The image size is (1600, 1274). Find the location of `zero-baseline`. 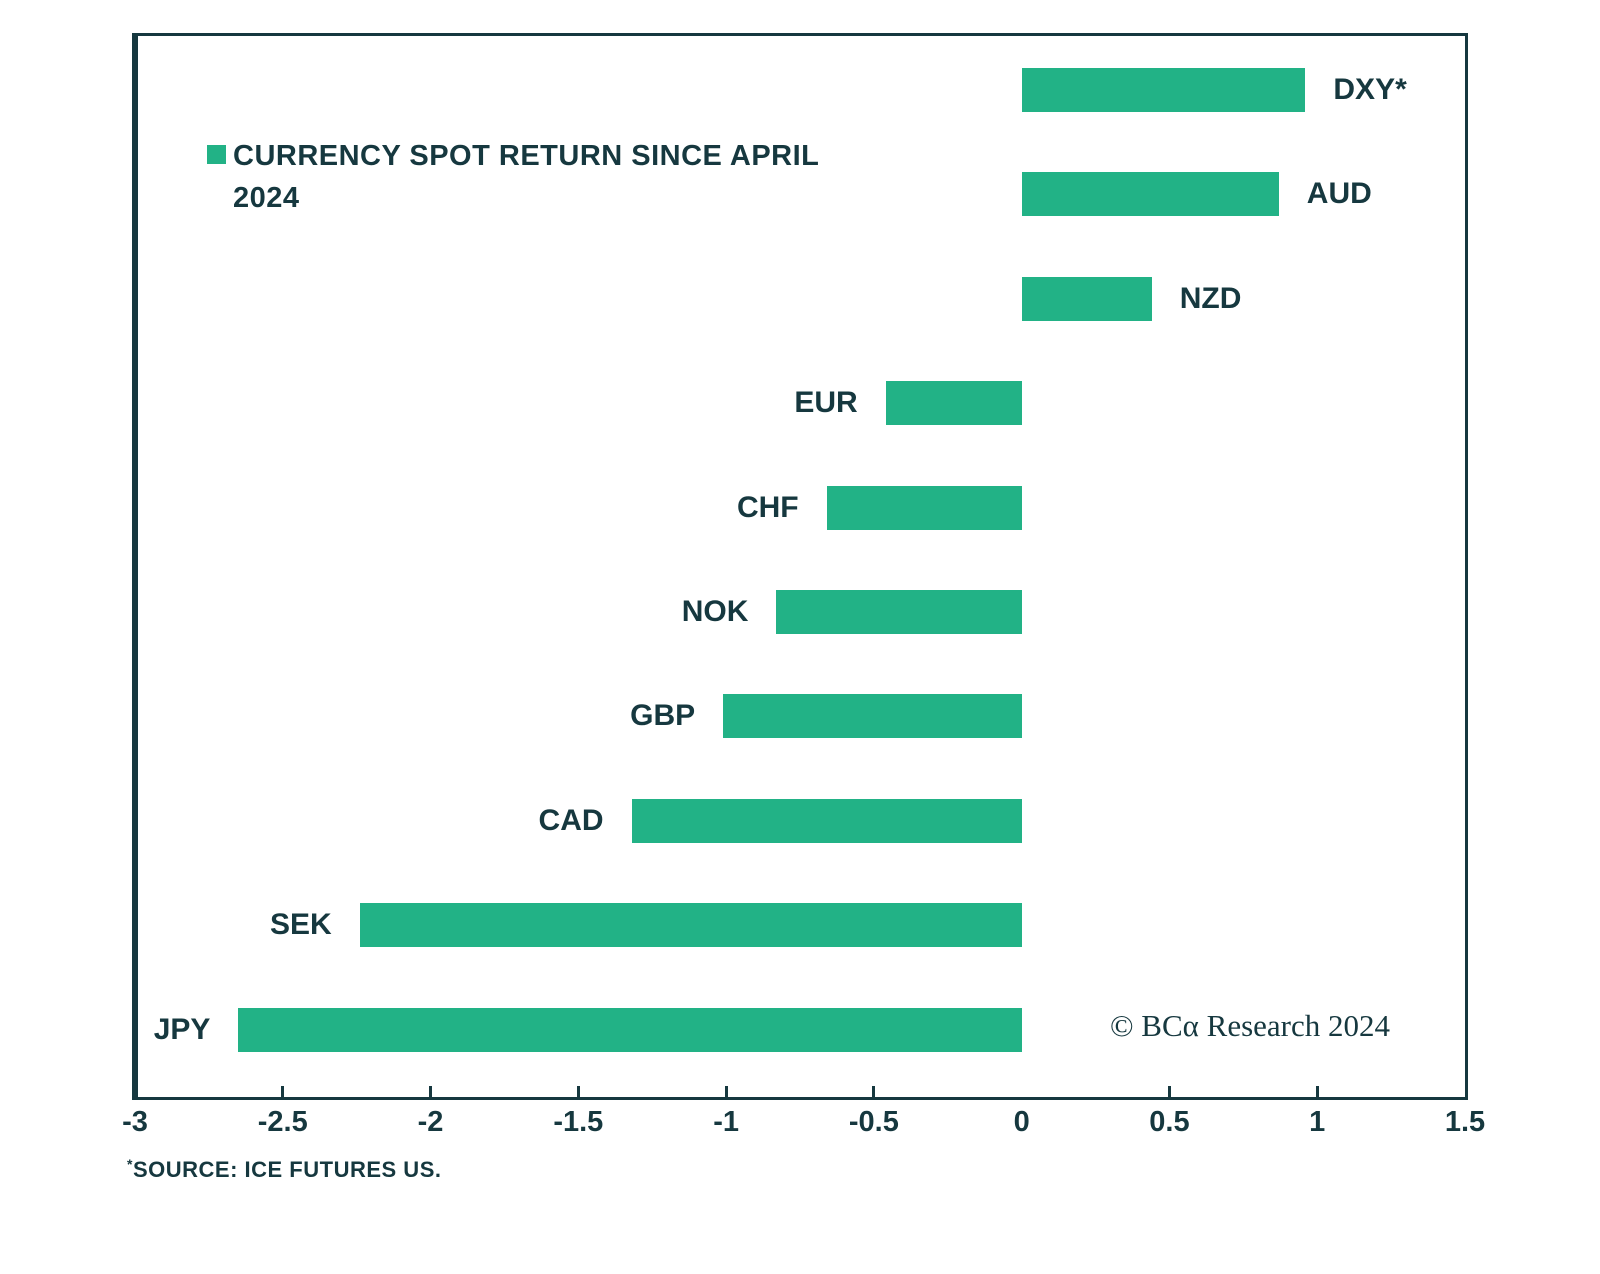

zero-baseline is located at coordinates (136, 566).